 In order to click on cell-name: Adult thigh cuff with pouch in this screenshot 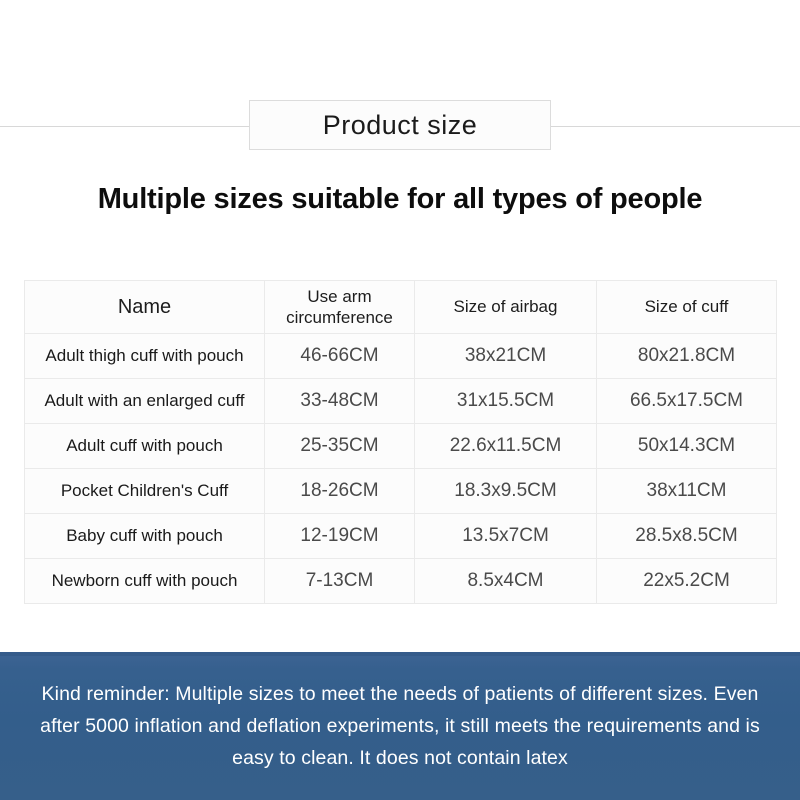, I will do `click(144, 356)`.